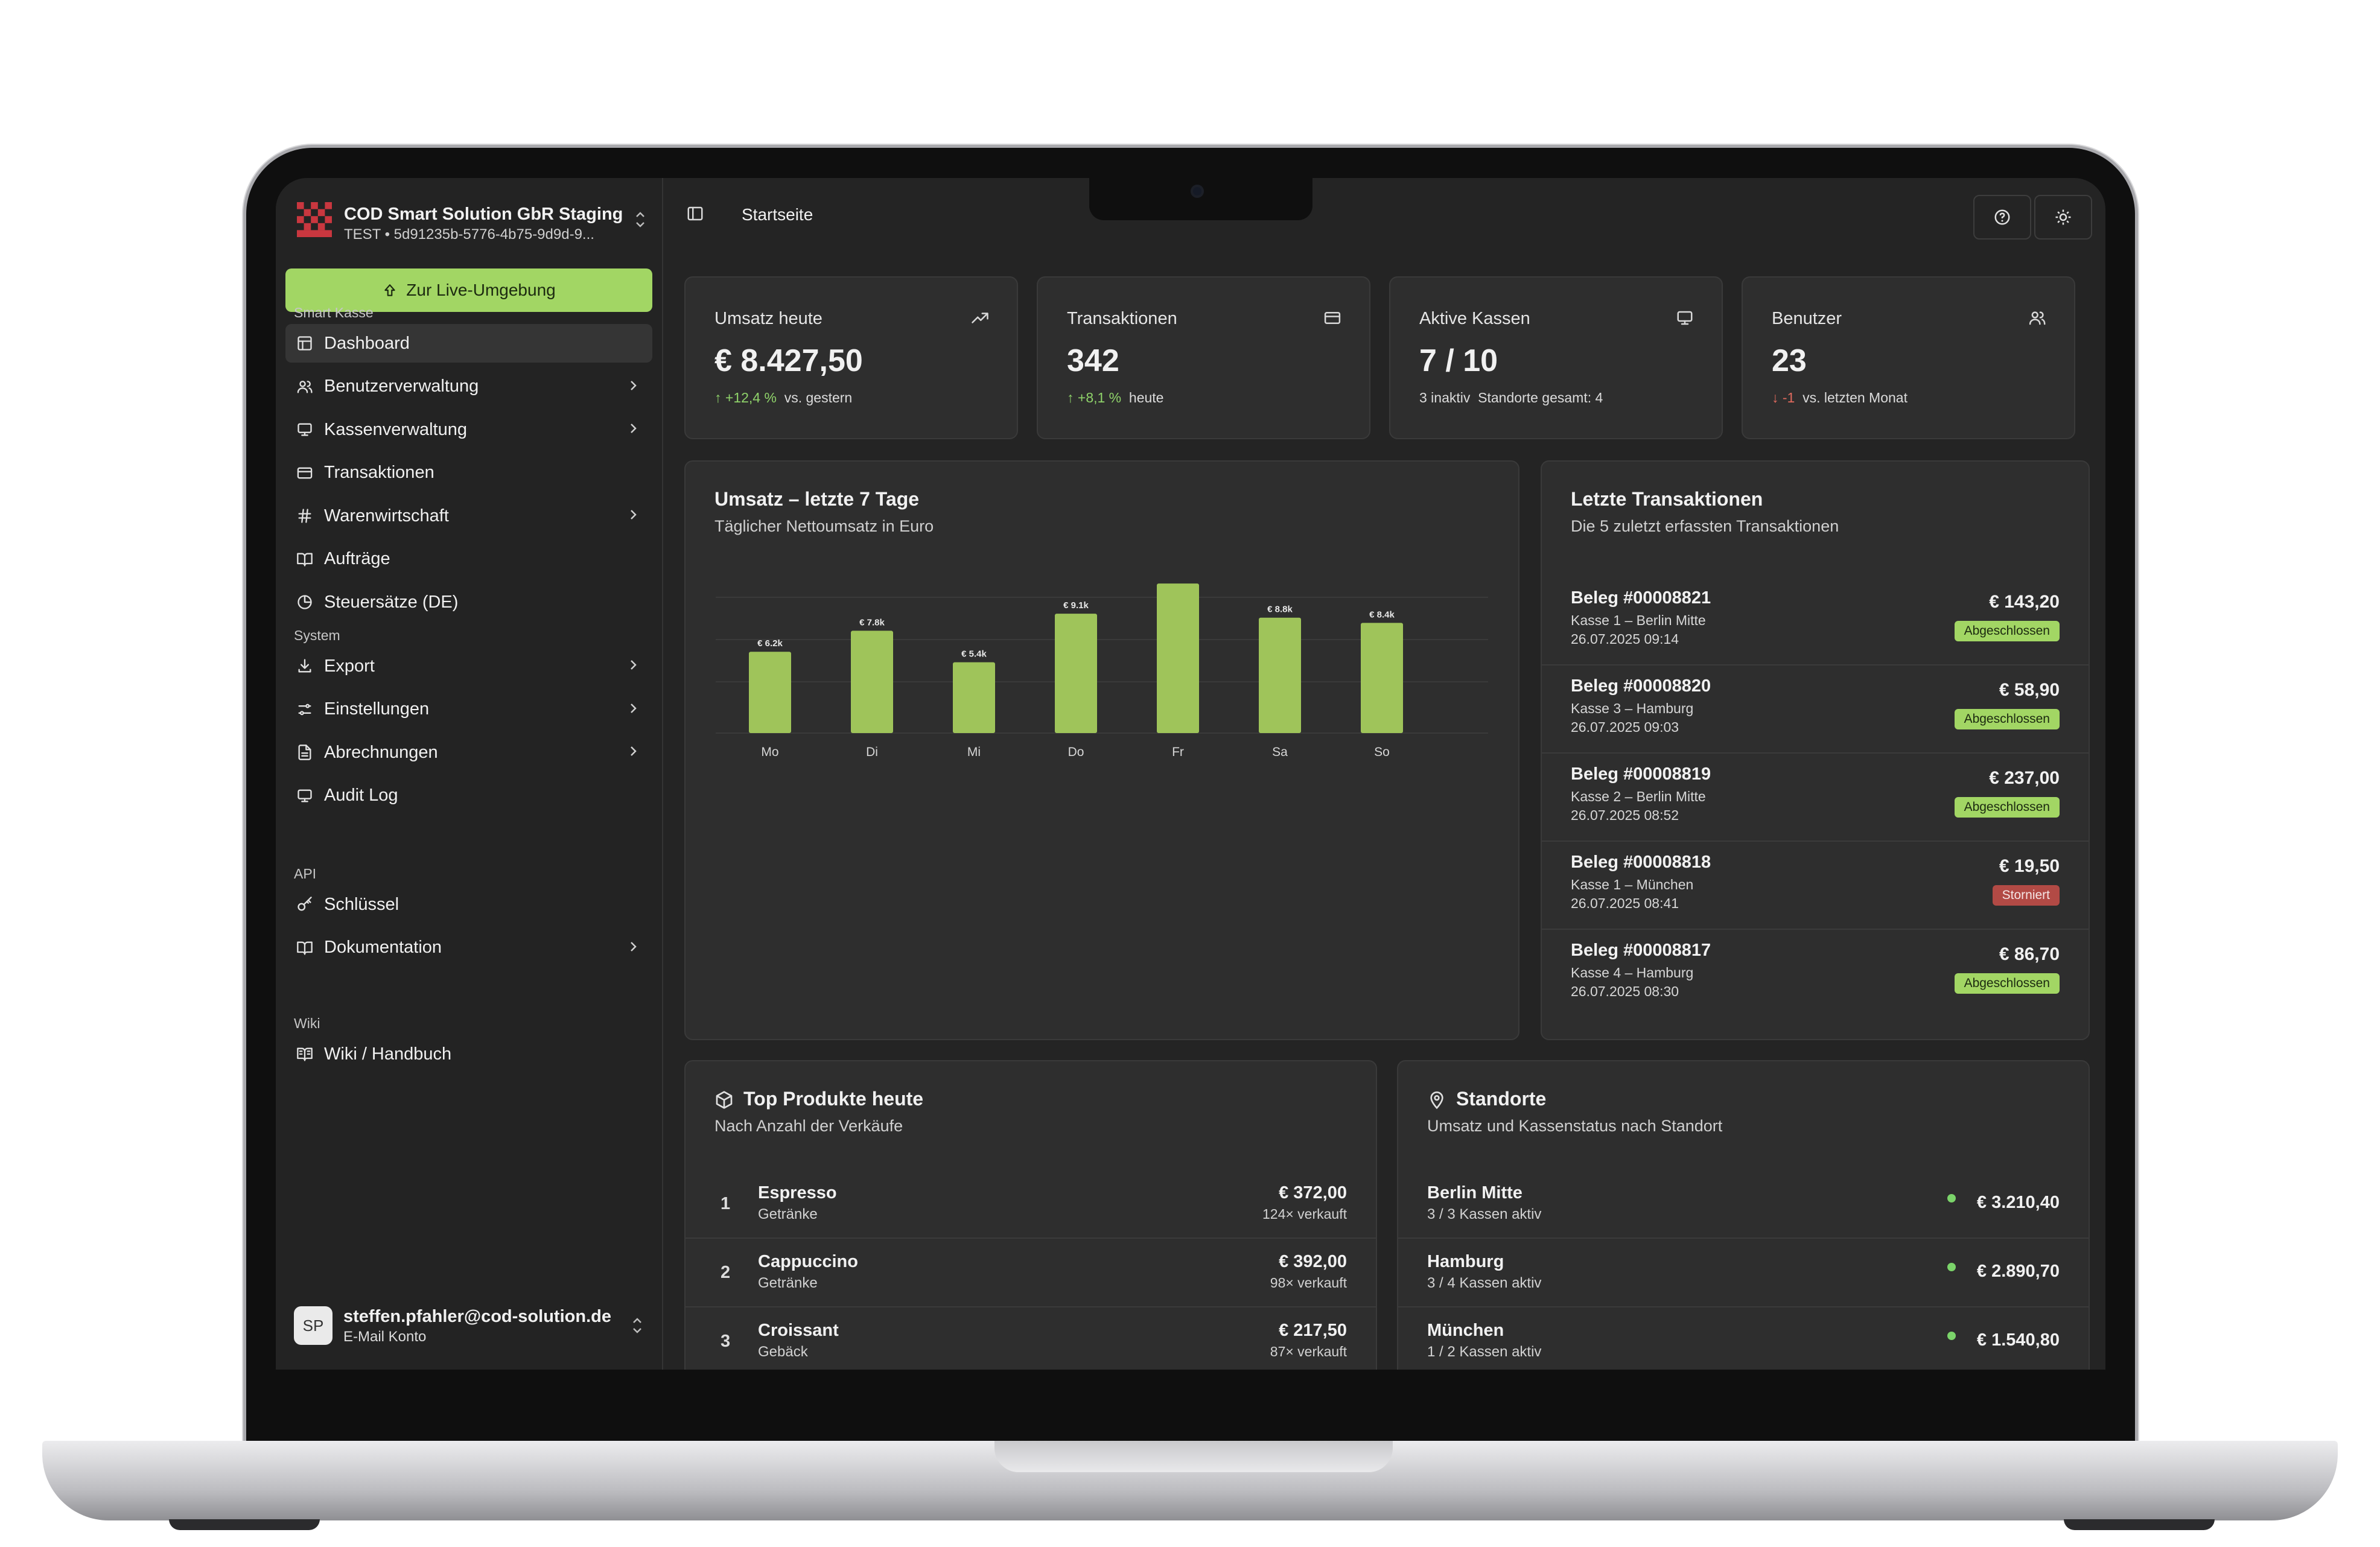 The image size is (2380, 1547). I want to click on chart-data-label: € 7.8k, so click(872, 622).